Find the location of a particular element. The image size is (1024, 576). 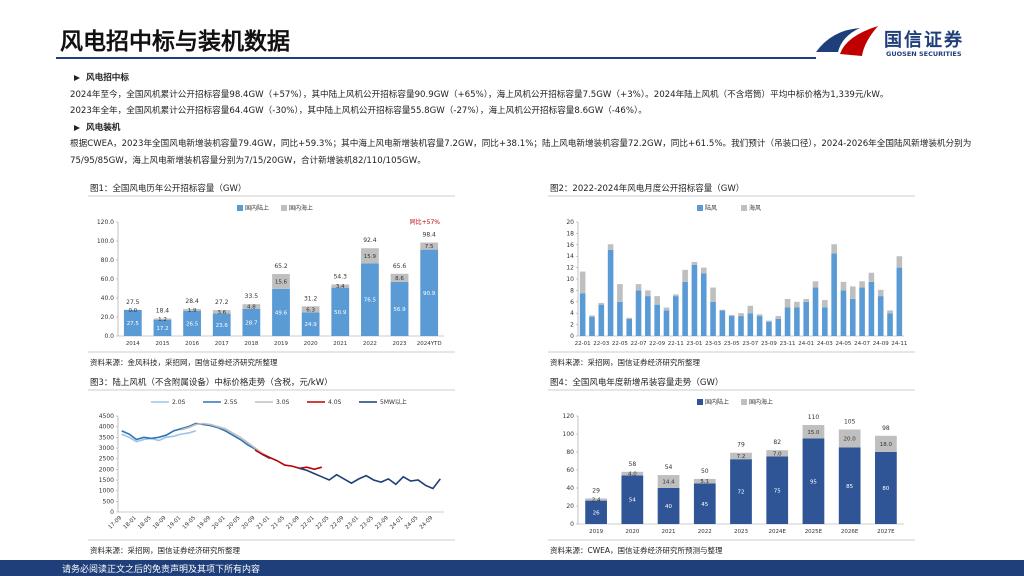

y-tick-label: 3000 is located at coordinates (106, 448).